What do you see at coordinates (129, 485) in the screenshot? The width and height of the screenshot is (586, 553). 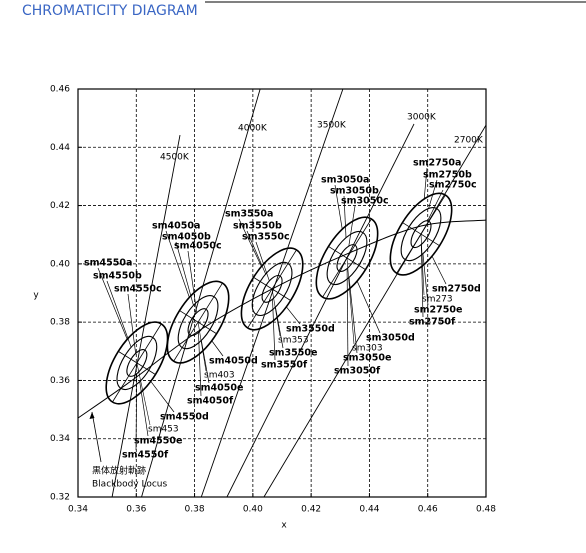 I see `locus-label: Blackbody Locus` at bounding box center [129, 485].